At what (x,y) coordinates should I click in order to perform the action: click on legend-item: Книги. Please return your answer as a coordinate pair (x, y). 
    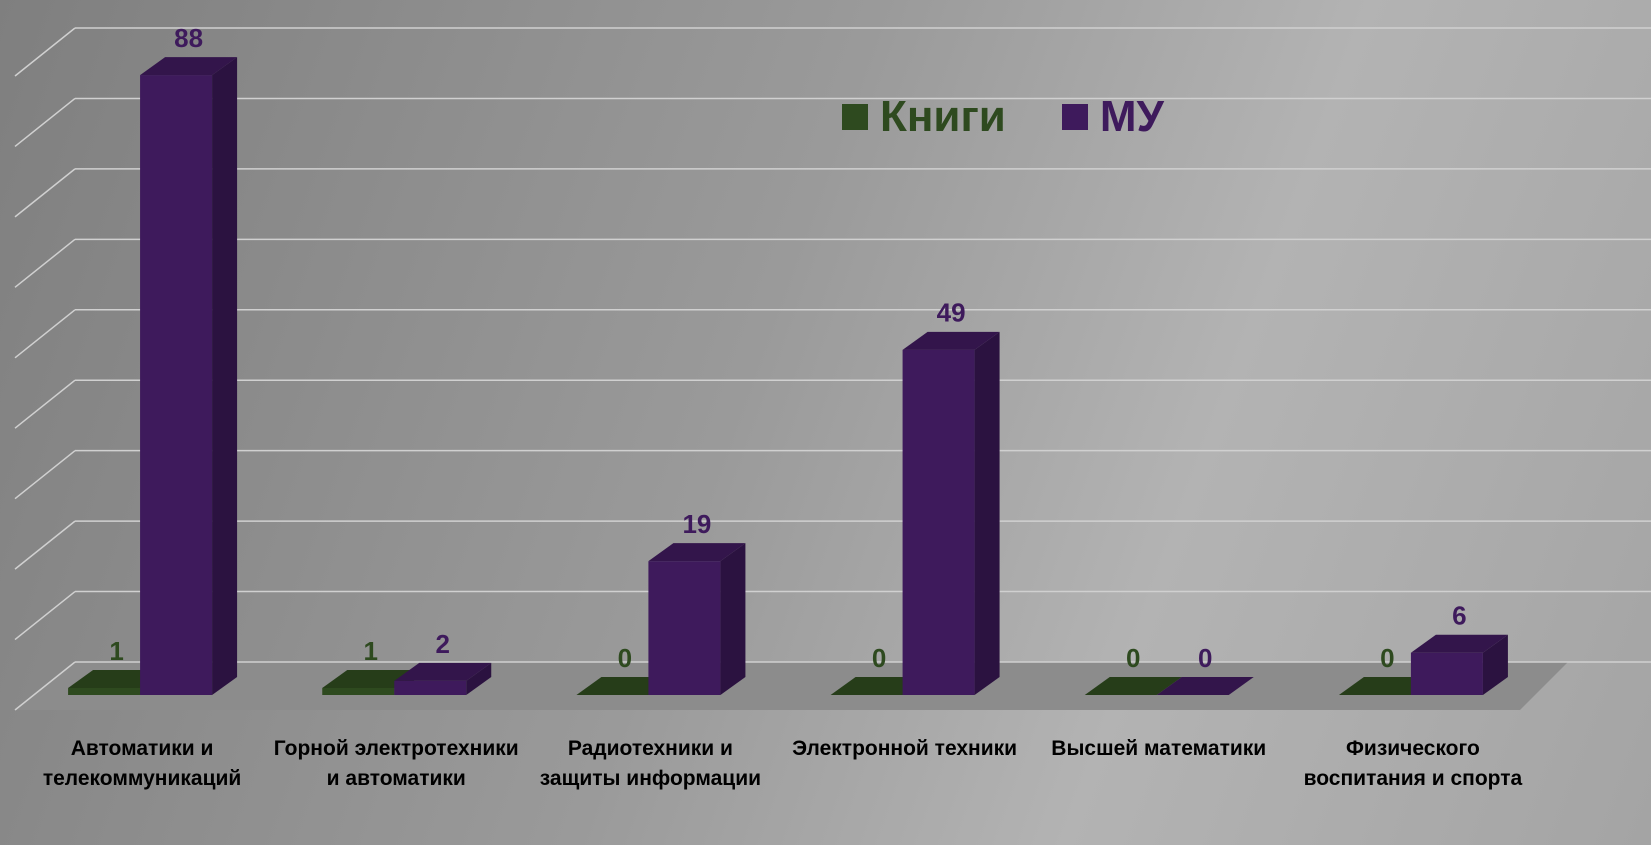
    Looking at the image, I should click on (924, 117).